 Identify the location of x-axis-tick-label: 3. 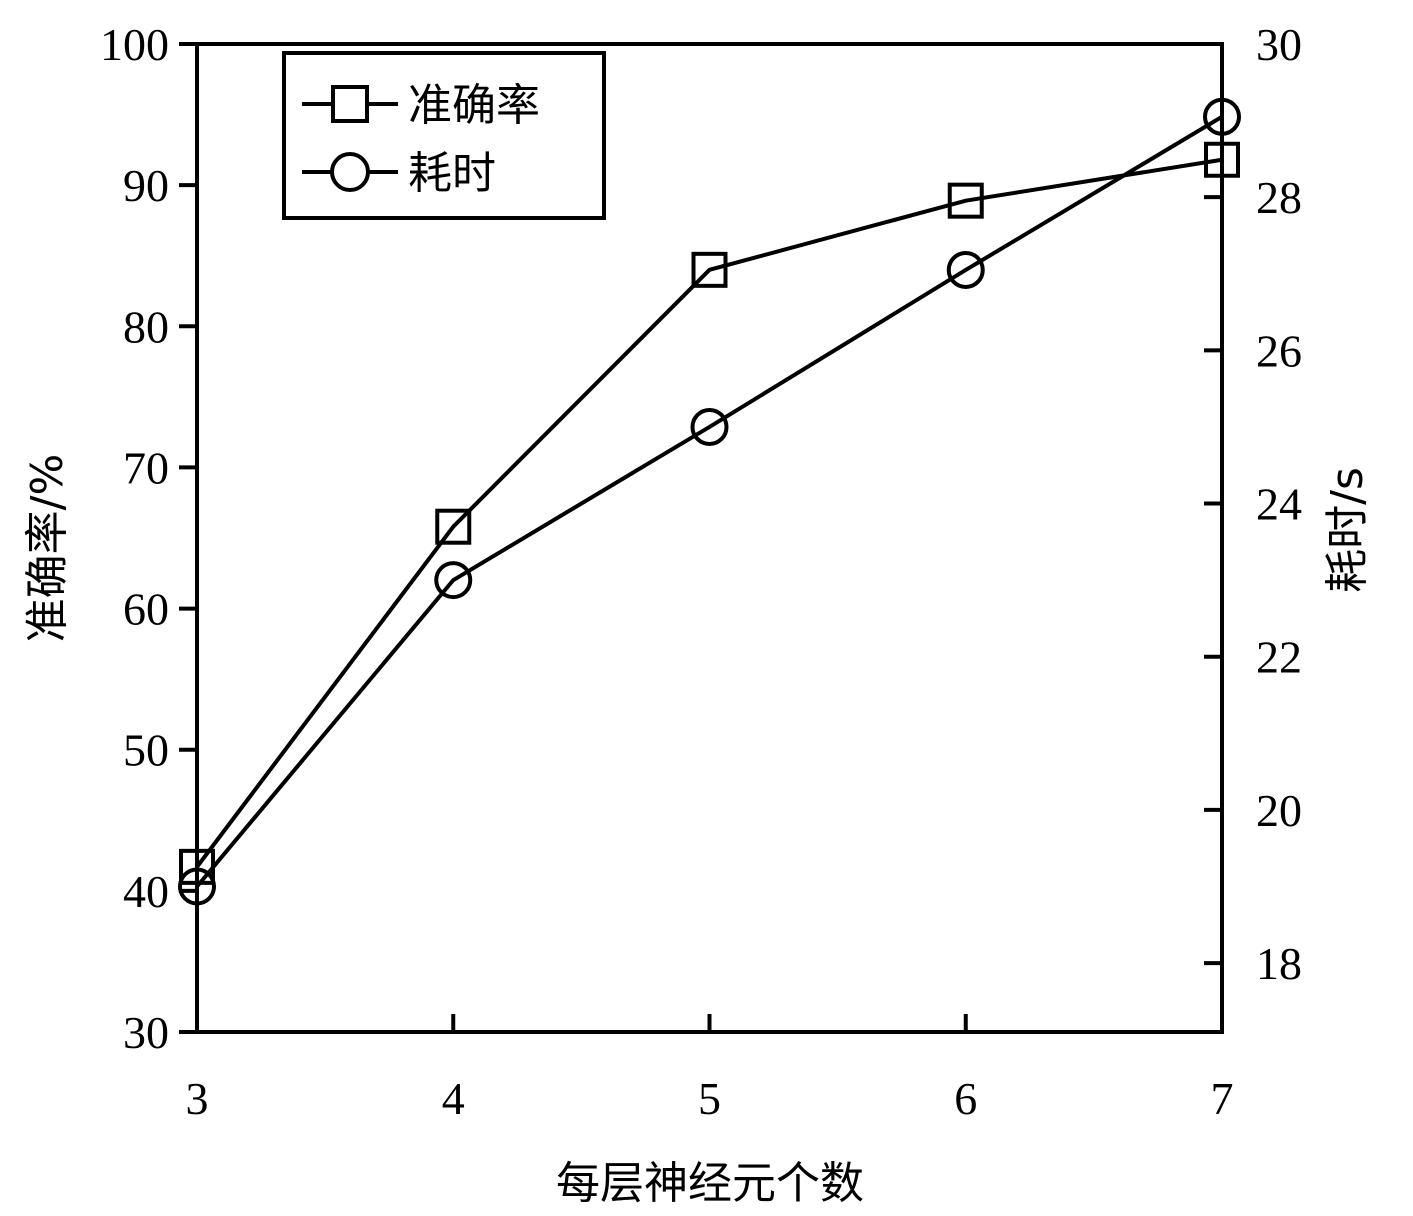
(197, 1098).